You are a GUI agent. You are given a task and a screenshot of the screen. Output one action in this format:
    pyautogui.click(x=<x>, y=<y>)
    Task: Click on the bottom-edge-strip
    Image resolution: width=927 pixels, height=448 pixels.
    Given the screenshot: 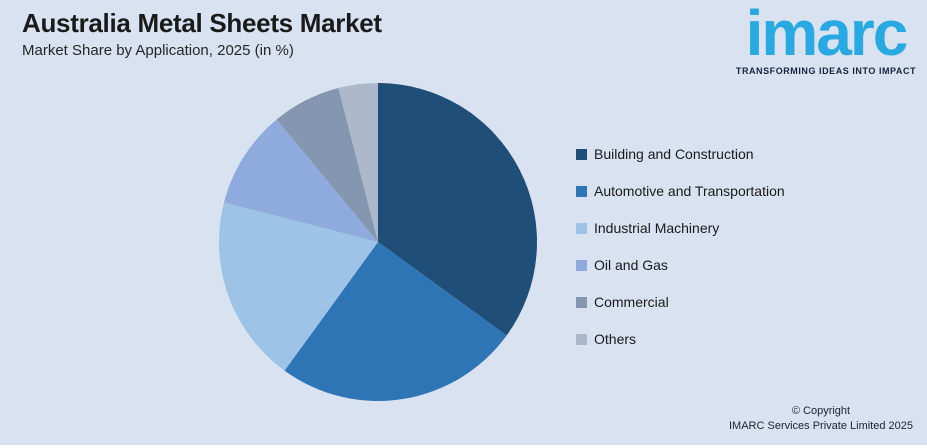 What is the action you would take?
    pyautogui.click(x=463, y=446)
    